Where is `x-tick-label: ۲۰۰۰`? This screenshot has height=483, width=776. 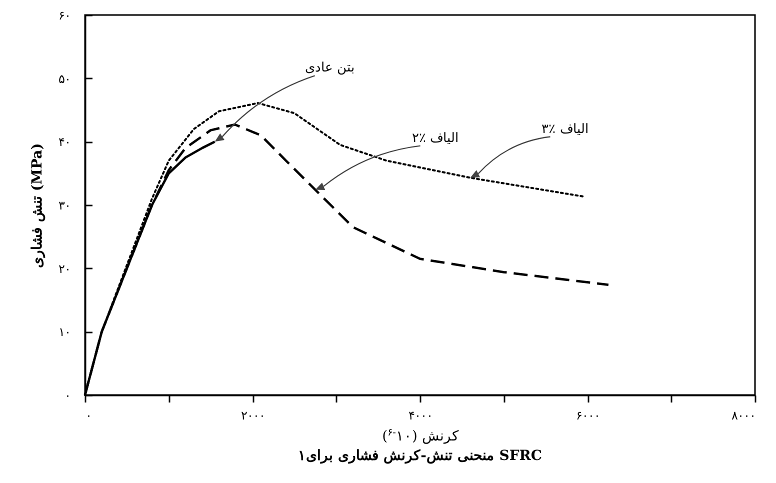 x-tick-label: ۲۰۰۰ is located at coordinates (253, 415).